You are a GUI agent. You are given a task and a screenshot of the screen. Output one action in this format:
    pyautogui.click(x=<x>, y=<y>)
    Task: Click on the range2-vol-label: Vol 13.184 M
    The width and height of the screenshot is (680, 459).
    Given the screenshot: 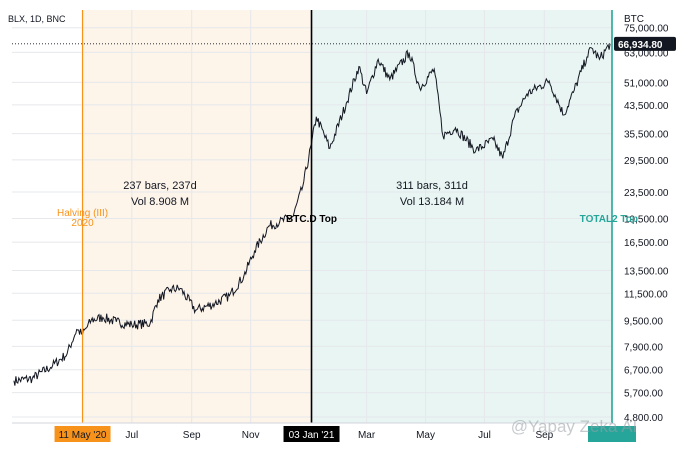 What is the action you would take?
    pyautogui.click(x=432, y=202)
    